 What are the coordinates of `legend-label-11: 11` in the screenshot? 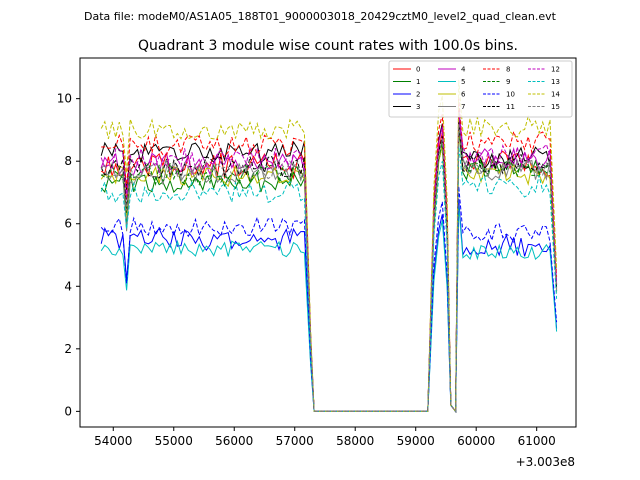 It's located at (510, 107).